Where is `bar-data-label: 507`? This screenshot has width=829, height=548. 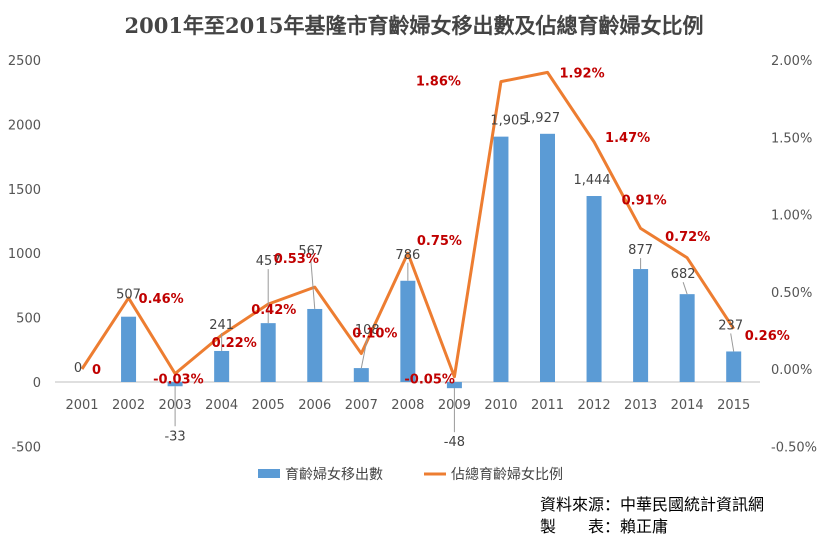
bar-data-label: 507 is located at coordinates (128, 295).